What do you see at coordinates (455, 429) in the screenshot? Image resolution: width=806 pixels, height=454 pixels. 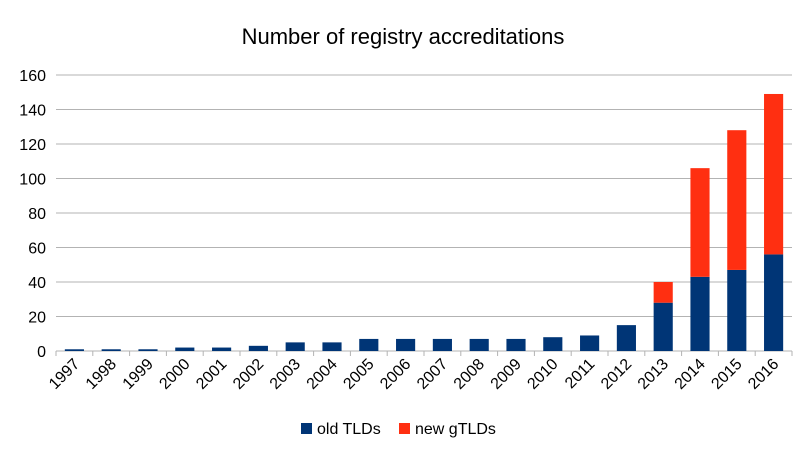 I see `legend-label-new-gtlds: new gTLDs` at bounding box center [455, 429].